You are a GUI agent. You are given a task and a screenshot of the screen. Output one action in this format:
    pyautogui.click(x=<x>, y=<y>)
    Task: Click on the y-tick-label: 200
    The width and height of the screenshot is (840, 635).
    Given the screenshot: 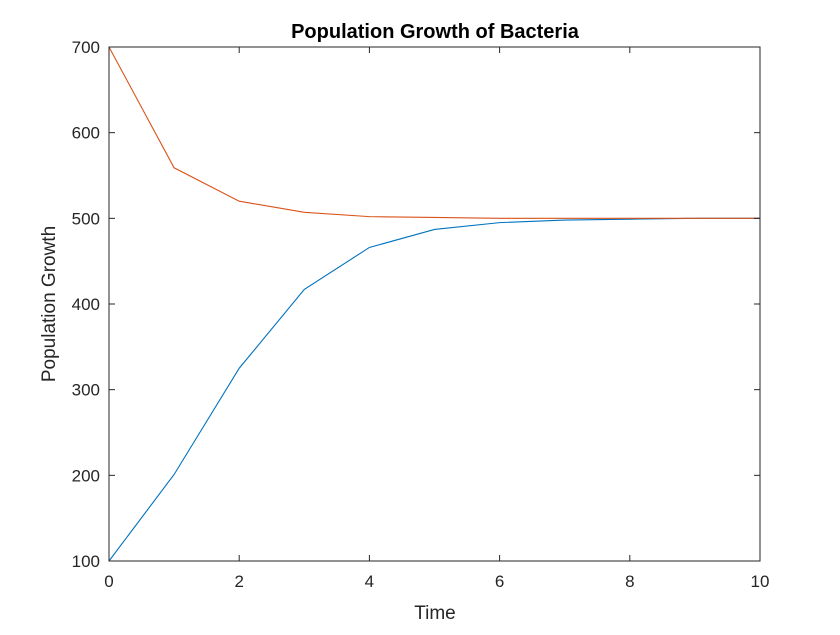 What is the action you would take?
    pyautogui.click(x=86, y=475)
    